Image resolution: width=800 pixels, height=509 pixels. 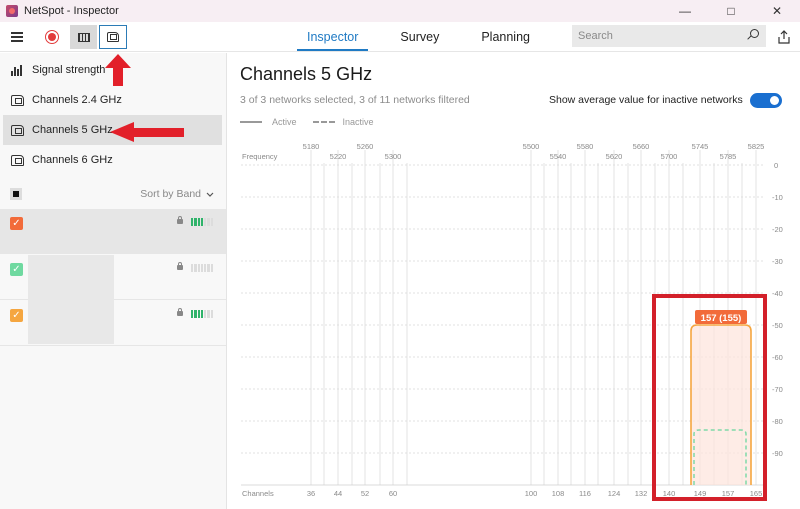 What do you see at coordinates (17, 70) in the screenshot?
I see `signal-strength-icon` at bounding box center [17, 70].